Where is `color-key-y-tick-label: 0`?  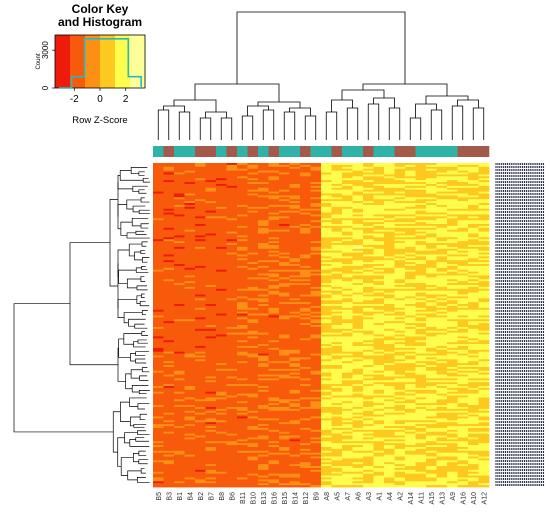
color-key-y-tick-label: 0 is located at coordinates (45, 87).